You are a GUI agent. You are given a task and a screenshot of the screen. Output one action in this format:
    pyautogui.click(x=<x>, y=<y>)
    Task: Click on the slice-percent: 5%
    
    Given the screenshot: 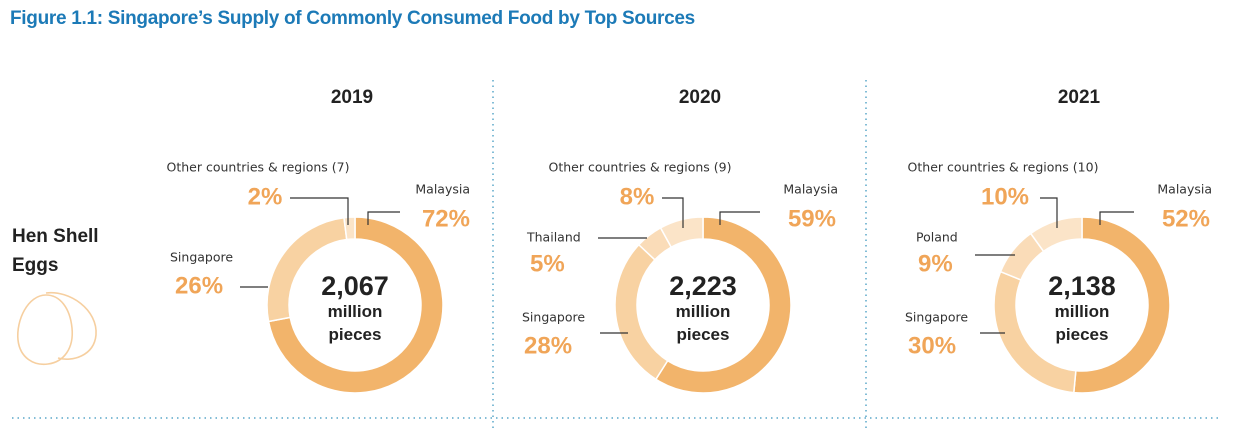 What is the action you would take?
    pyautogui.click(x=547, y=263)
    